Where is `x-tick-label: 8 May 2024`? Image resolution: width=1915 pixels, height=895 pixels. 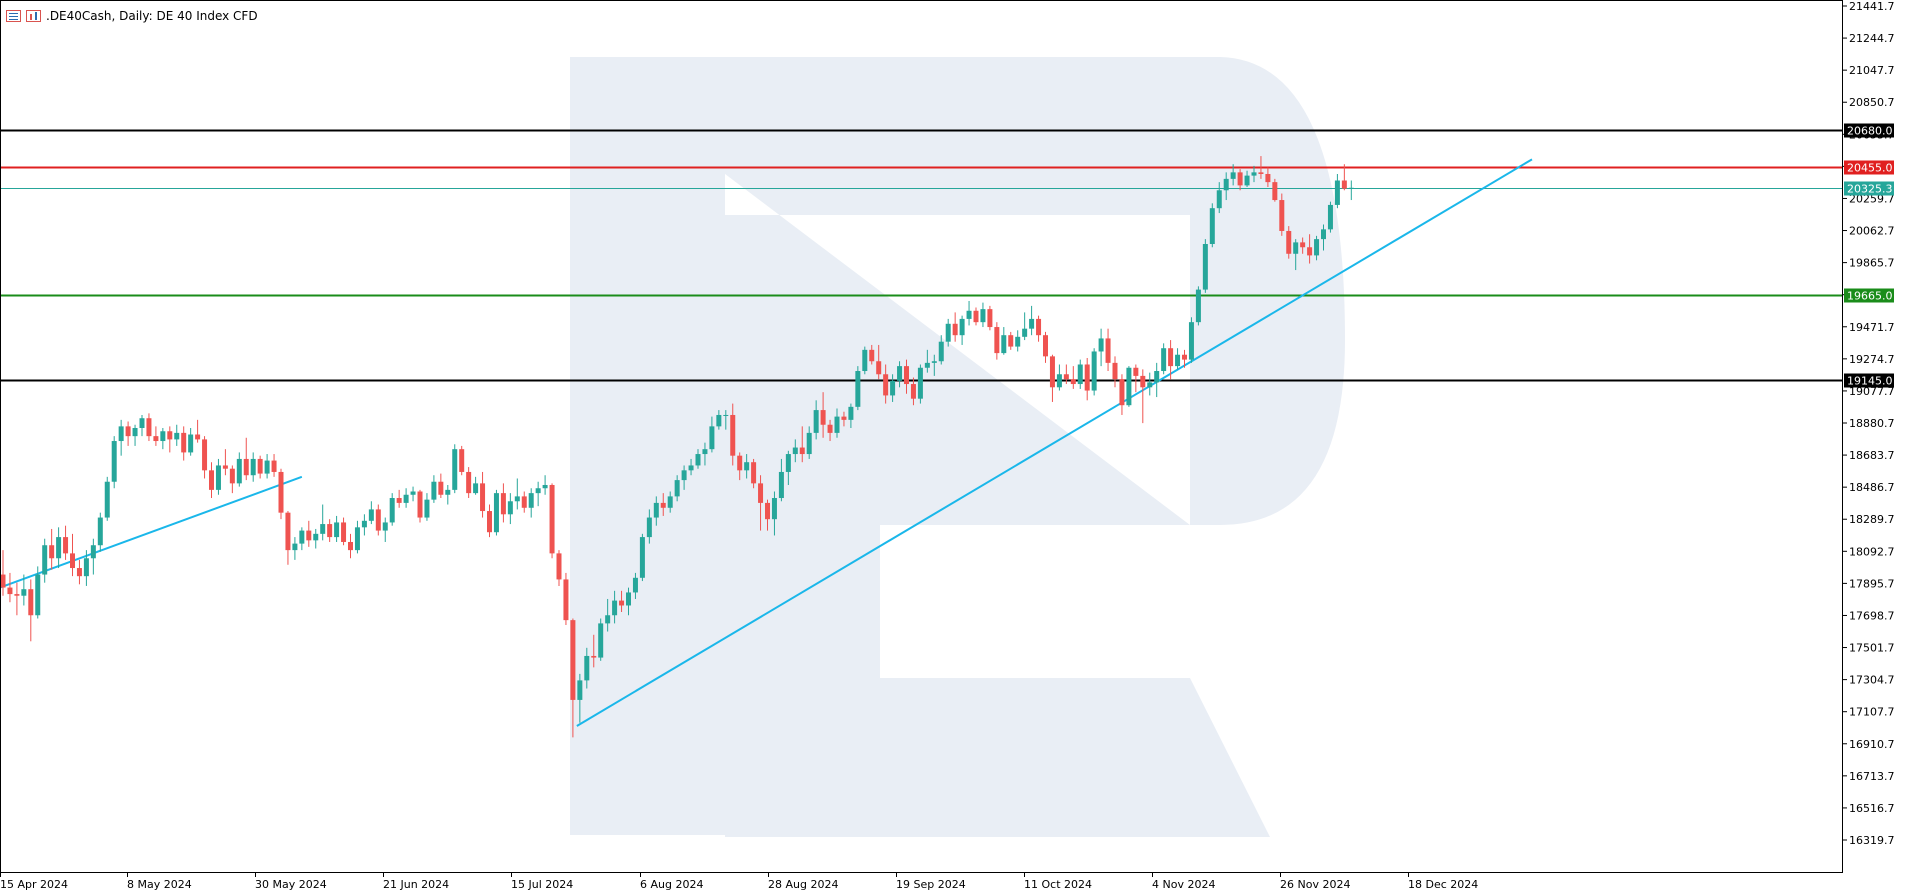
x-tick-label: 8 May 2024 is located at coordinates (159, 884).